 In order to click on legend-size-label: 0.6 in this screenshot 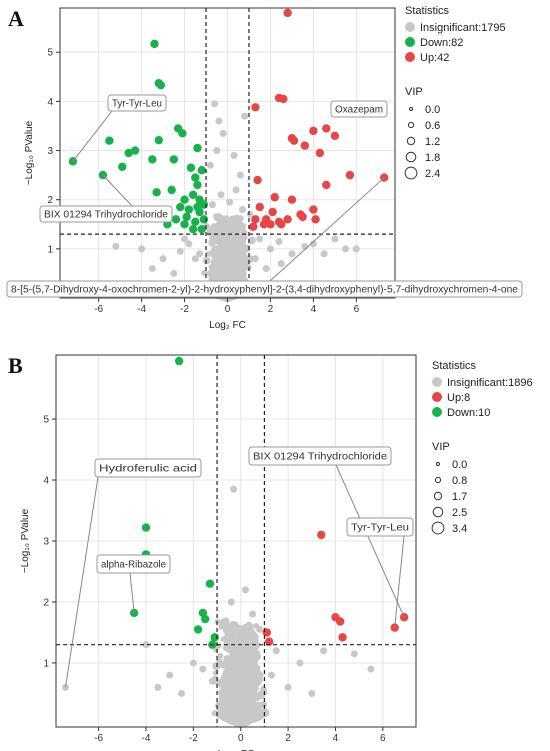, I will do `click(432, 126)`.